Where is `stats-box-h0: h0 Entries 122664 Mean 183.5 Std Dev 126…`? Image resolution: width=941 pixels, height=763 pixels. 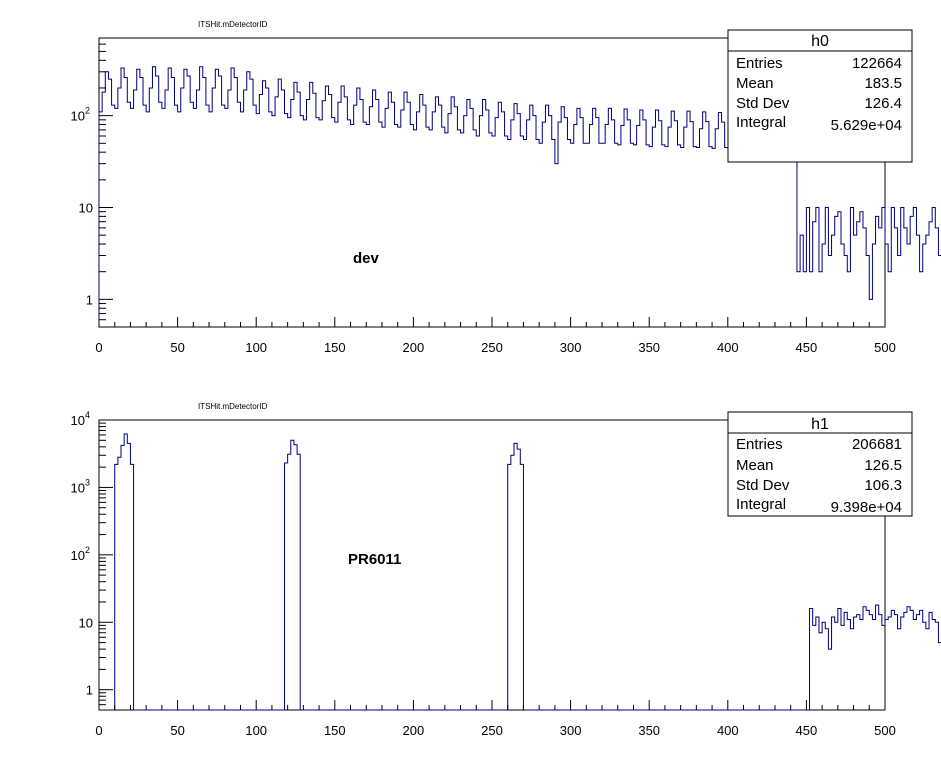 stats-box-h0: h0 Entries 122664 Mean 183.5 Std Dev 126… is located at coordinates (820, 96).